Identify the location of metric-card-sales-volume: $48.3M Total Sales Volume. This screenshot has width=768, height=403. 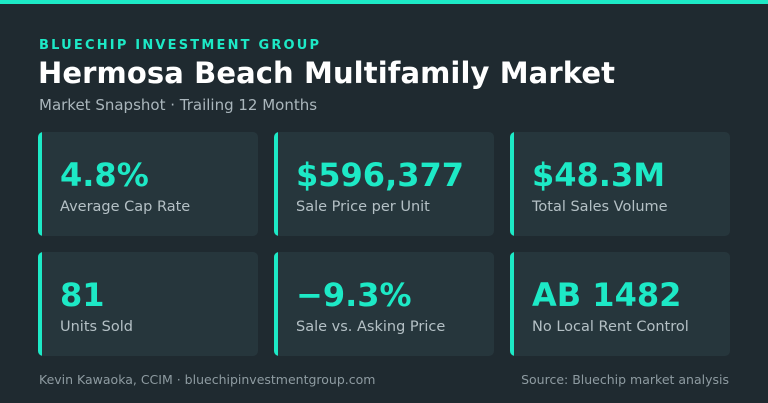
(620, 184).